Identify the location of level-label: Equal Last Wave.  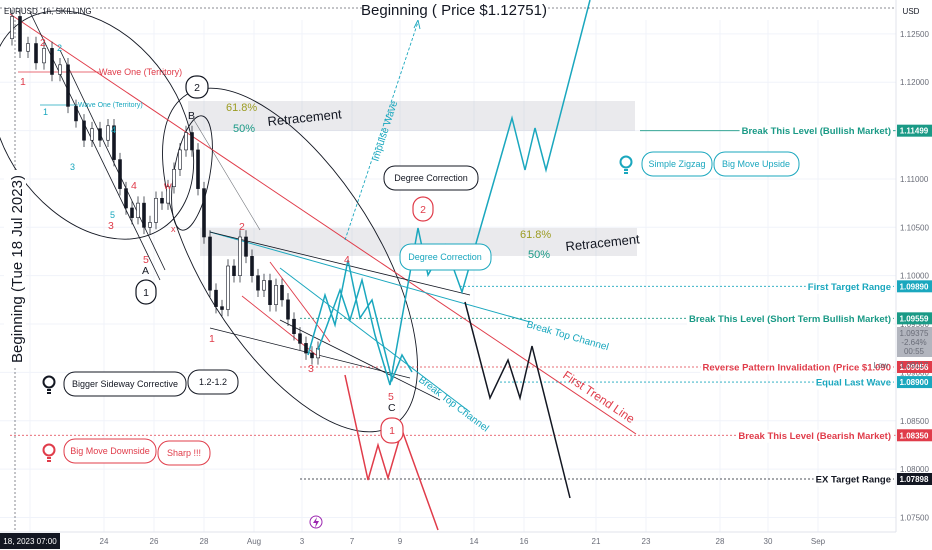
(853, 383).